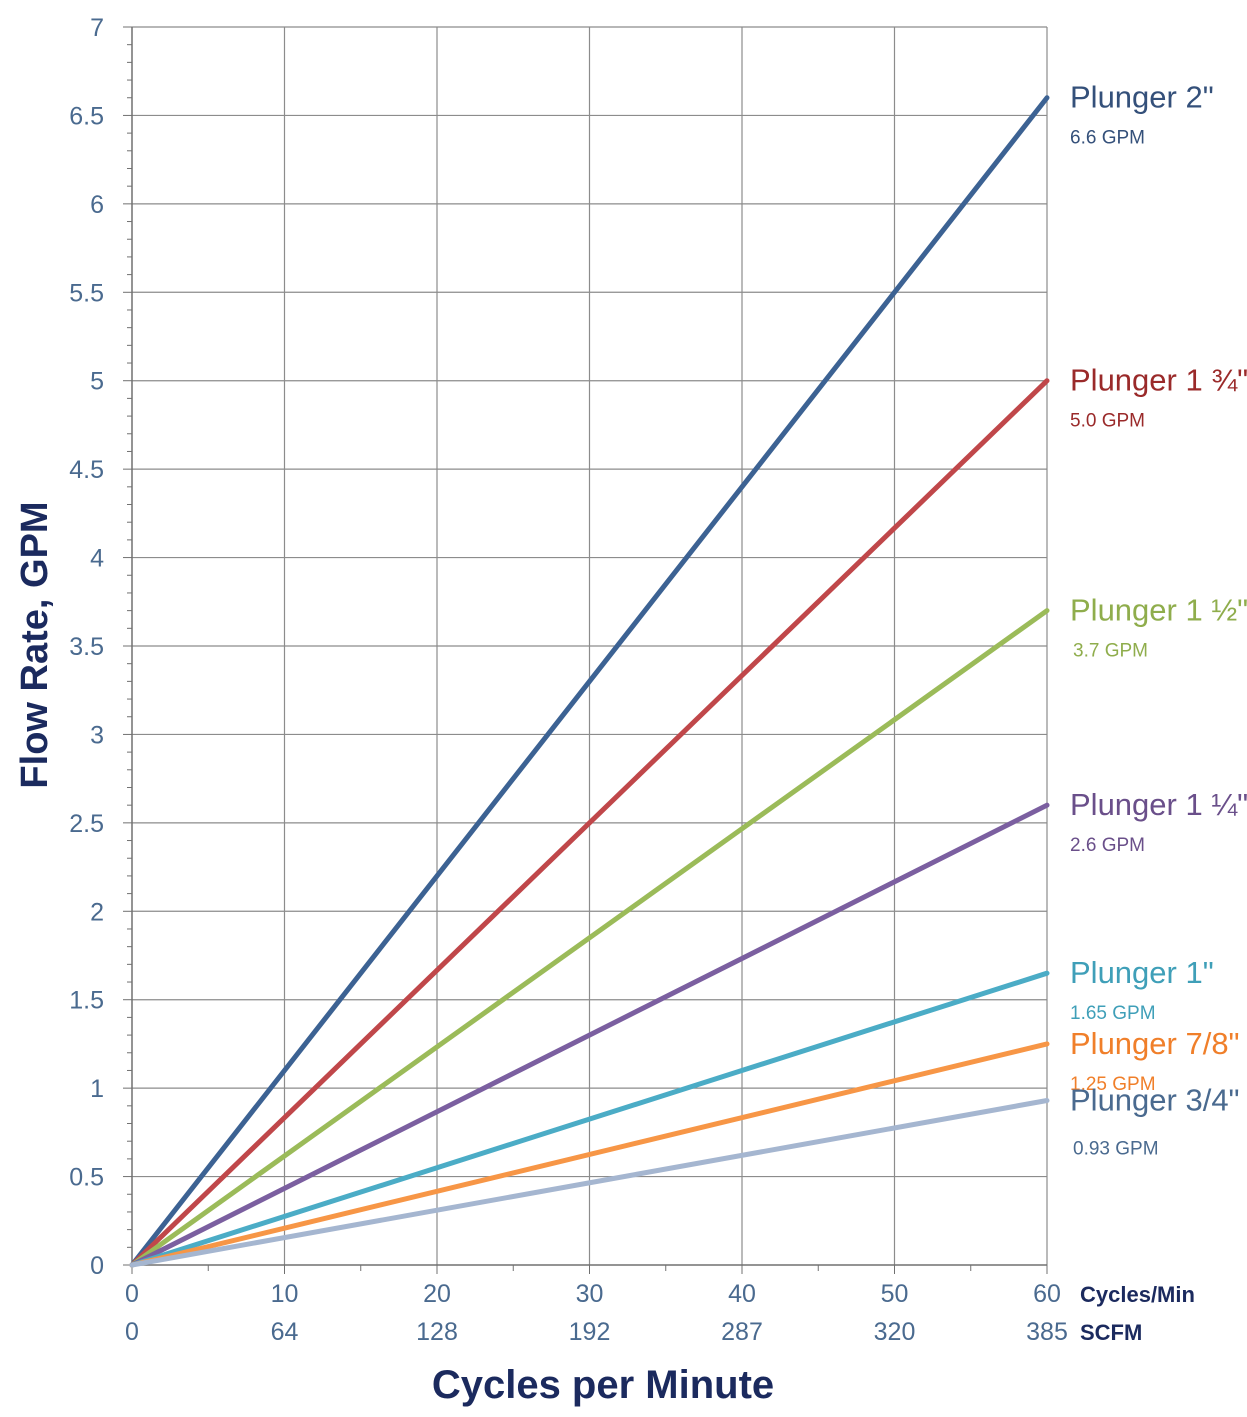  I want to click on series-name-label: Plunger 3/4", so click(1155, 1100).